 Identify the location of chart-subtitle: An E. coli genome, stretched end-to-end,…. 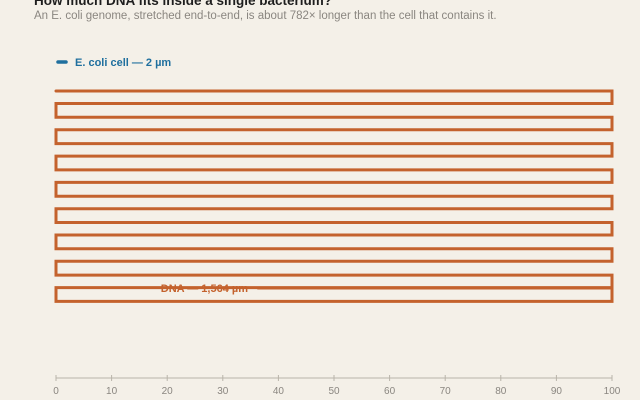
(265, 16).